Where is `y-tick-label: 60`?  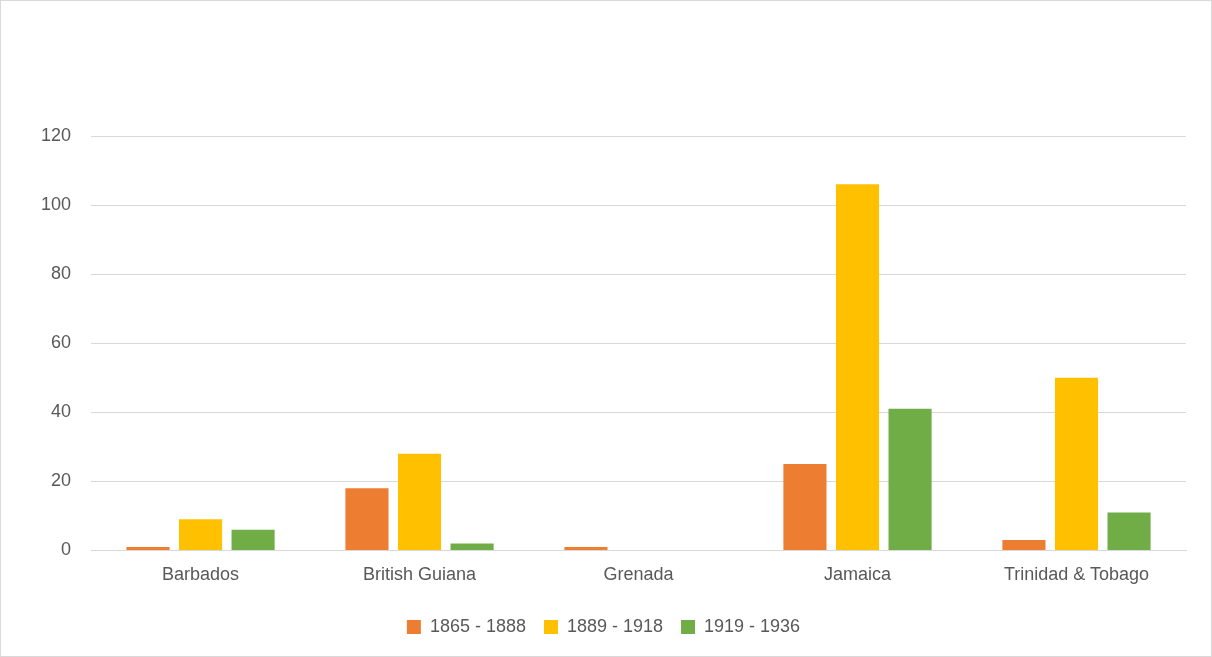
y-tick-label: 60 is located at coordinates (61, 342).